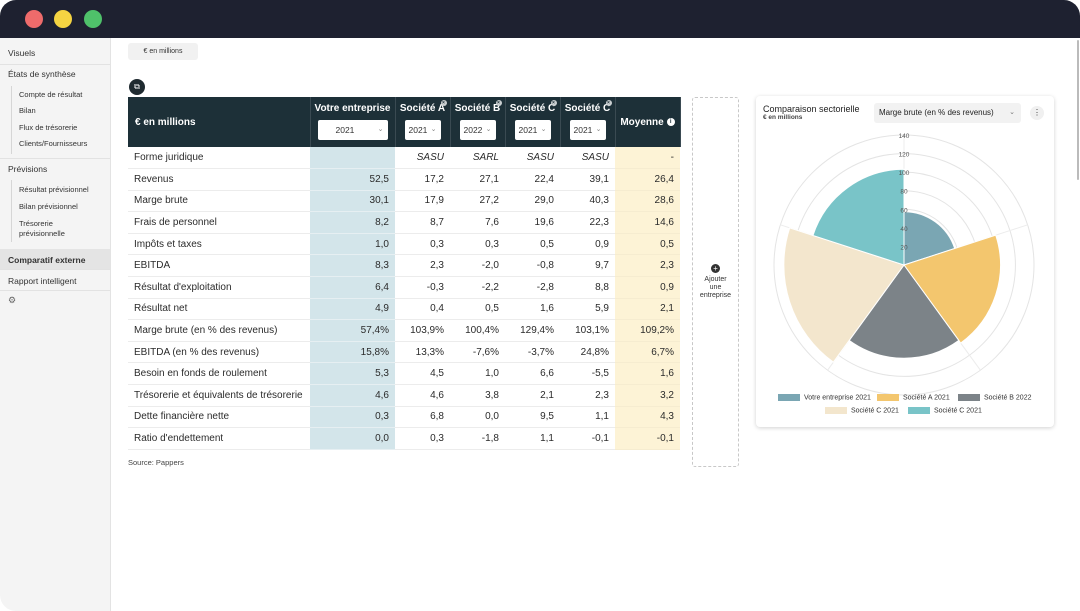  Describe the element at coordinates (55, 290) in the screenshot. I see `sidebar-divider` at that location.